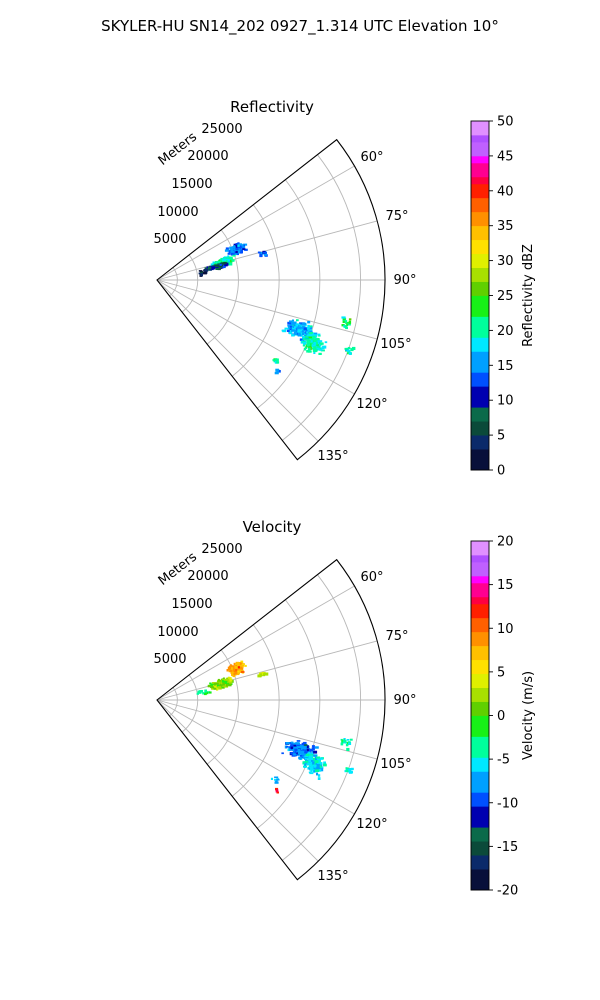 This screenshot has height=1000, width=600. I want to click on colorbar-tick-label: -10, so click(507, 803).